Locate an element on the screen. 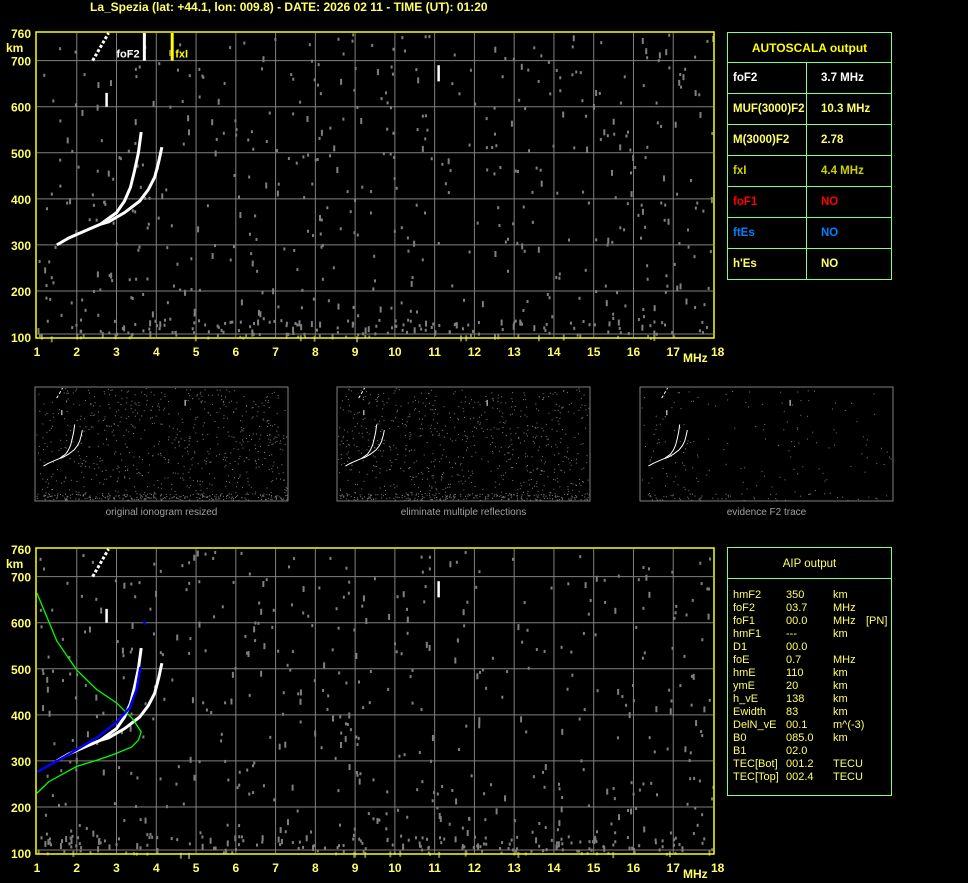  aip-value: 001.2 is located at coordinates (800, 764).